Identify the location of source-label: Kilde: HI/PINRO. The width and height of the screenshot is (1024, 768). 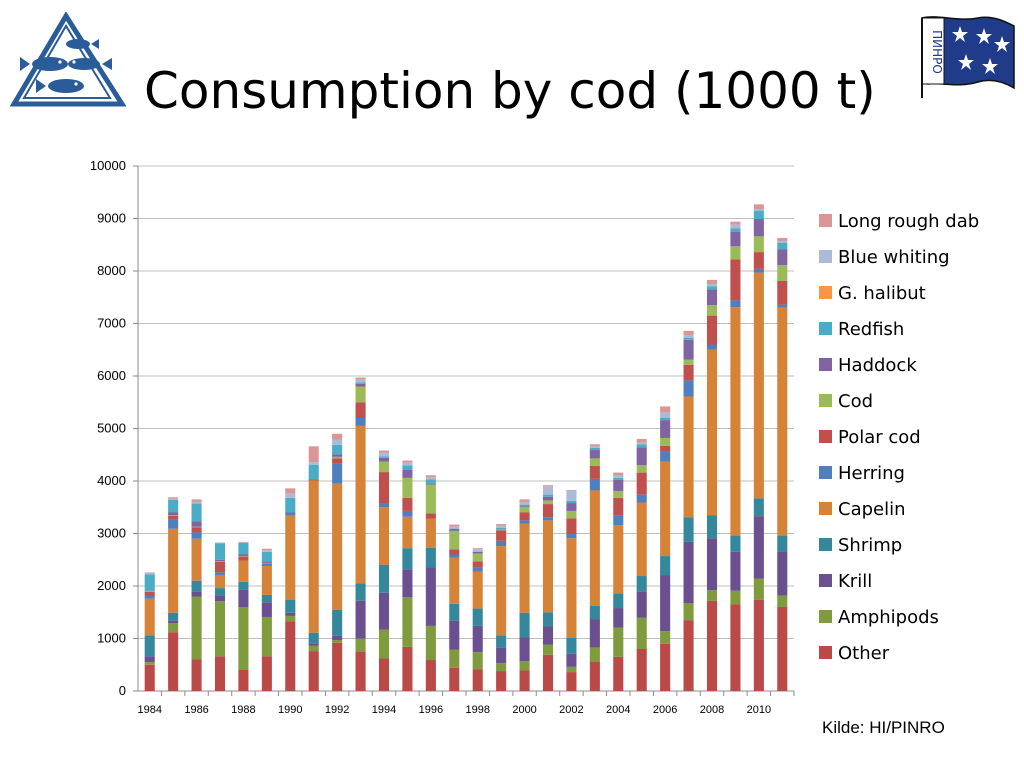
(883, 727).